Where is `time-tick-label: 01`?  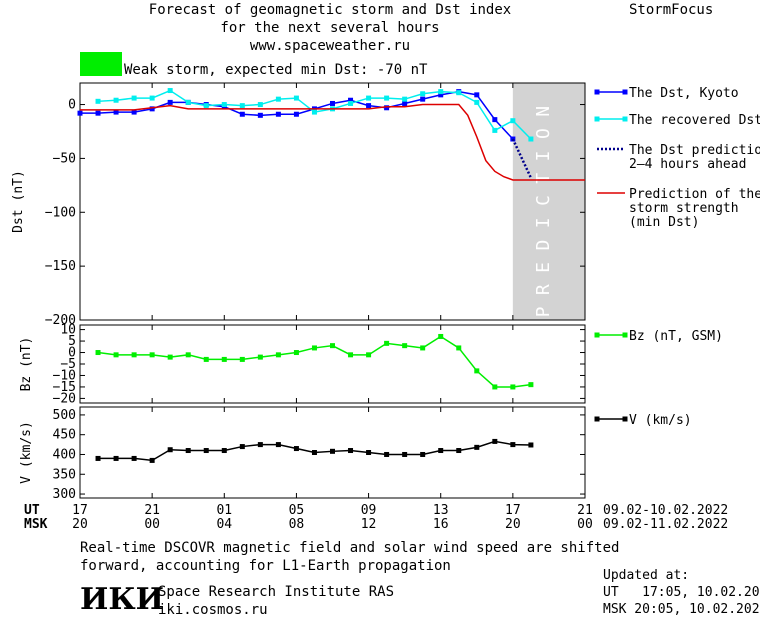
time-tick-label: 01 is located at coordinates (224, 510).